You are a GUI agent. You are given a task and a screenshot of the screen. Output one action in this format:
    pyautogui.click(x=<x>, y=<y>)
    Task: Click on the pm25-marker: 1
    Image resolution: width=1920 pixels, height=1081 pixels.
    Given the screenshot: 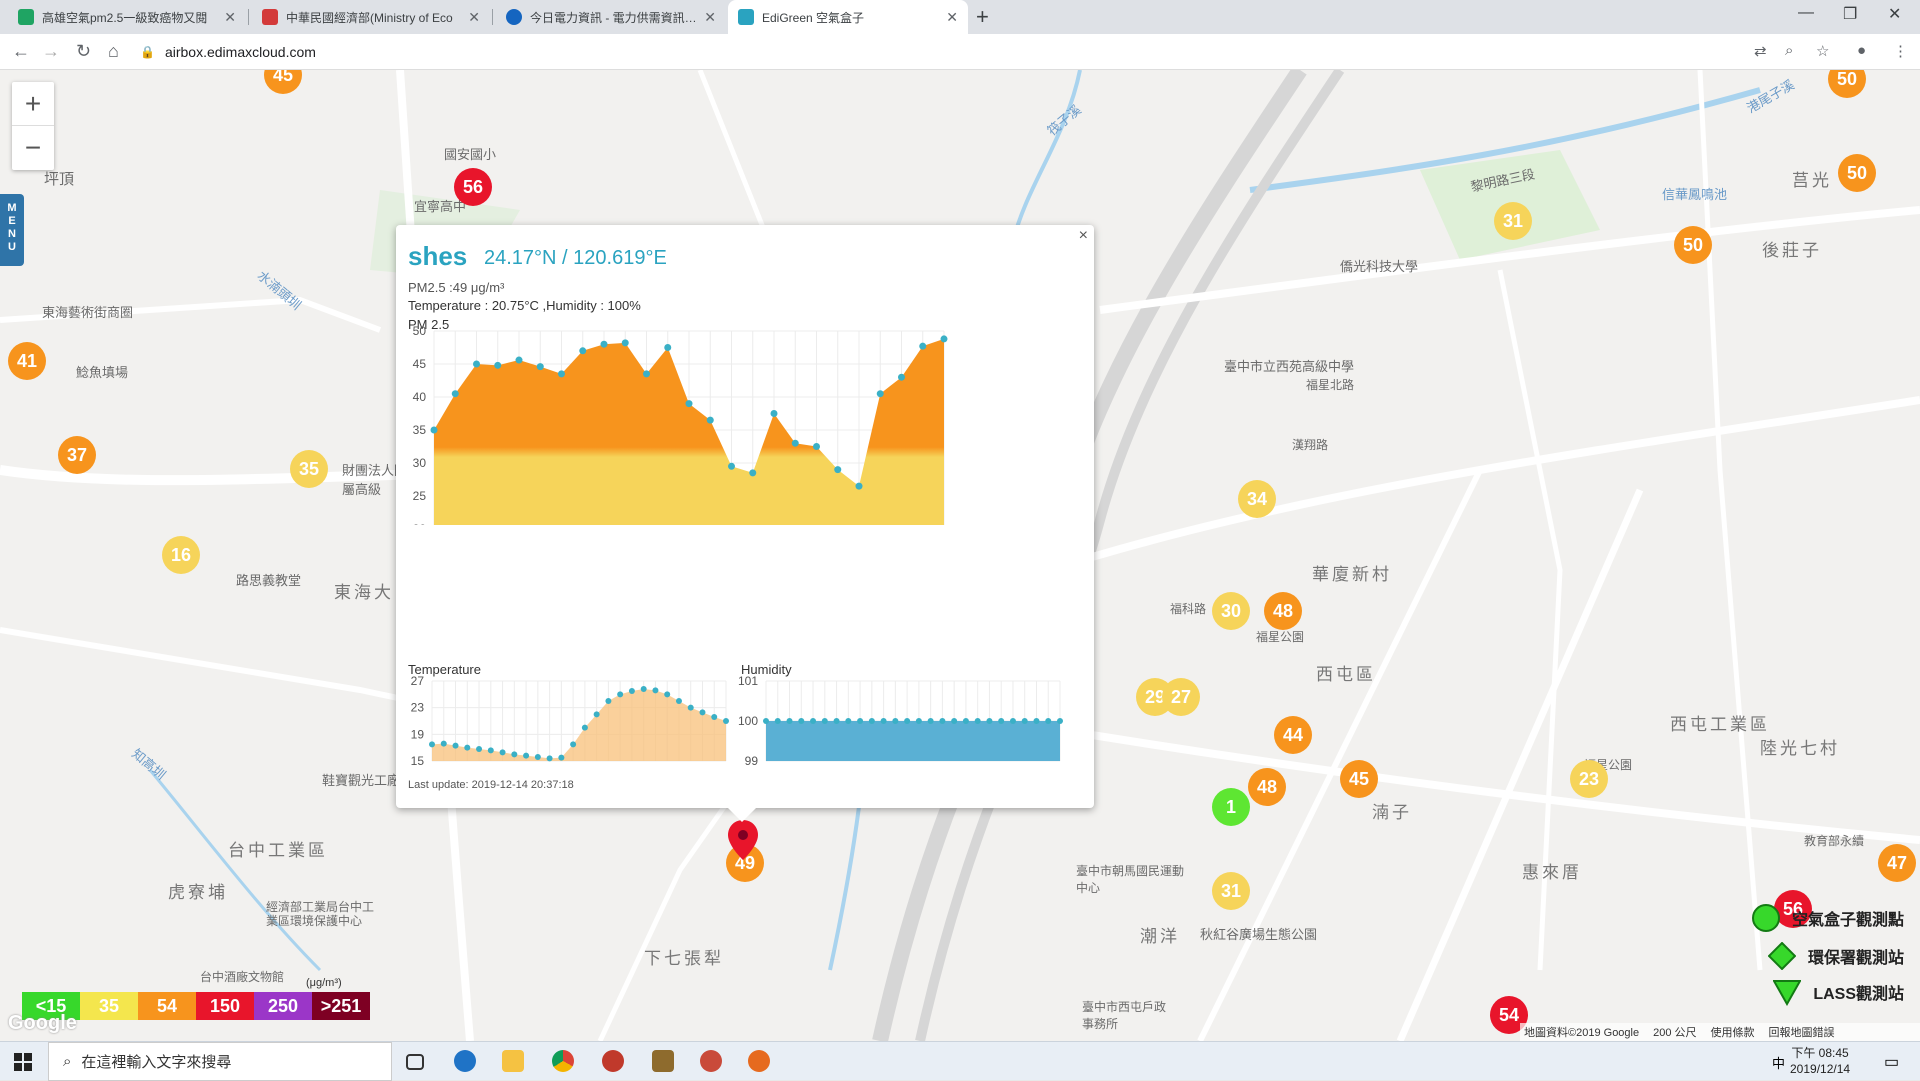 What is the action you would take?
    pyautogui.click(x=1231, y=807)
    